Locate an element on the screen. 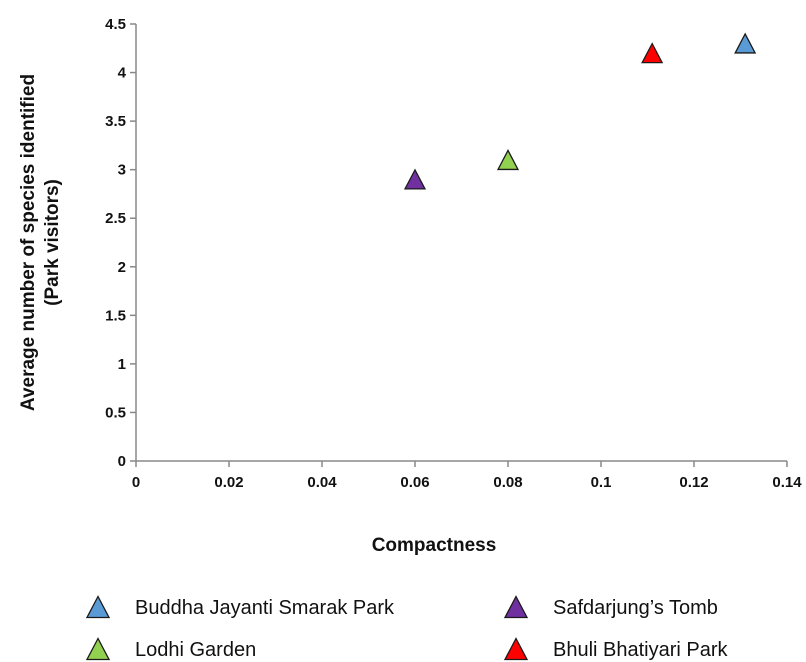 This screenshot has width=806, height=662. y-tick-label: 1 is located at coordinates (122, 364).